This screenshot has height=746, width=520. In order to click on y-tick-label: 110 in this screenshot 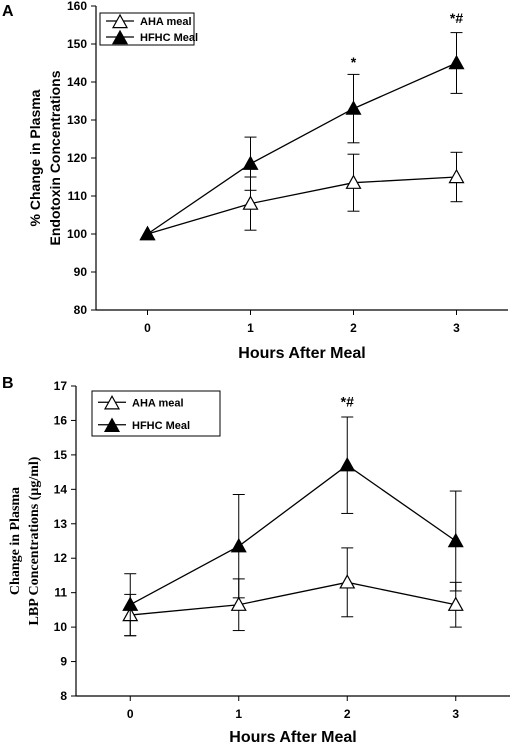, I will do `click(78, 196)`.